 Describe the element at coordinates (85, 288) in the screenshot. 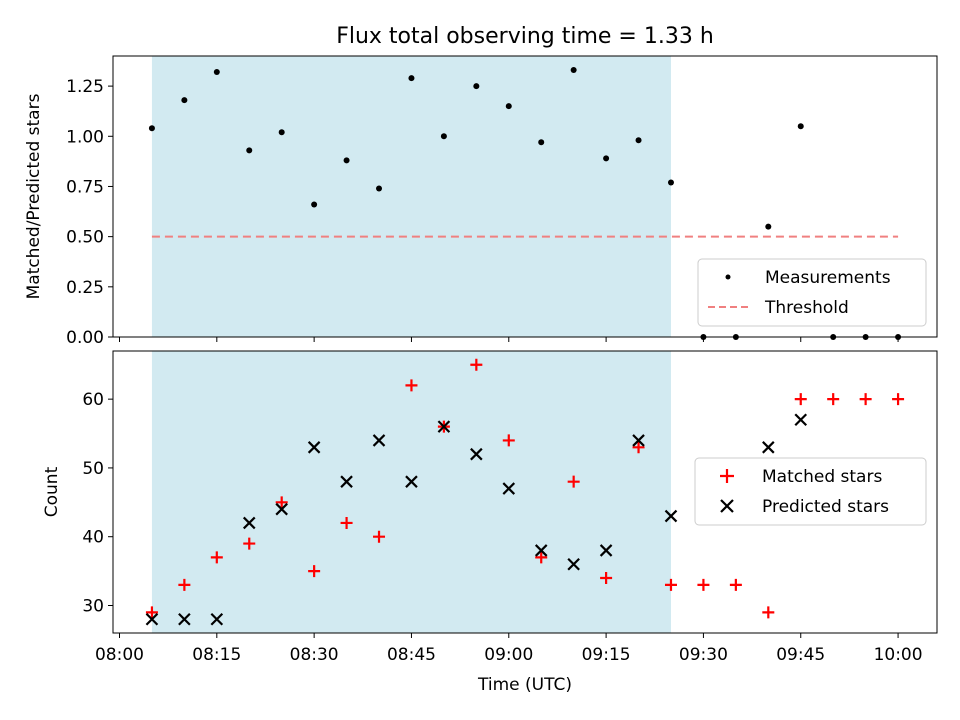

I see `y-tick-label: 0.25` at that location.